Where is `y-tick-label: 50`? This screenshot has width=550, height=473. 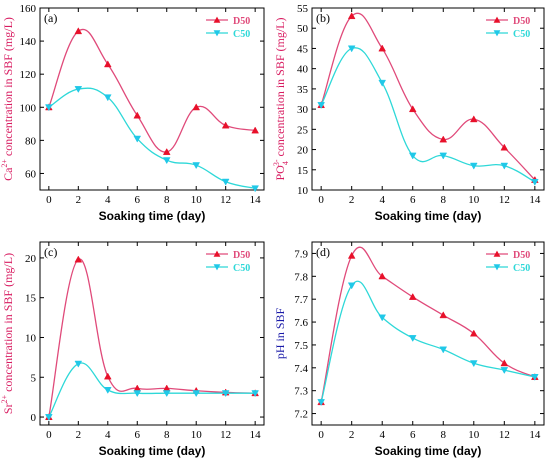
y-tick-label: 50 is located at coordinates (303, 29).